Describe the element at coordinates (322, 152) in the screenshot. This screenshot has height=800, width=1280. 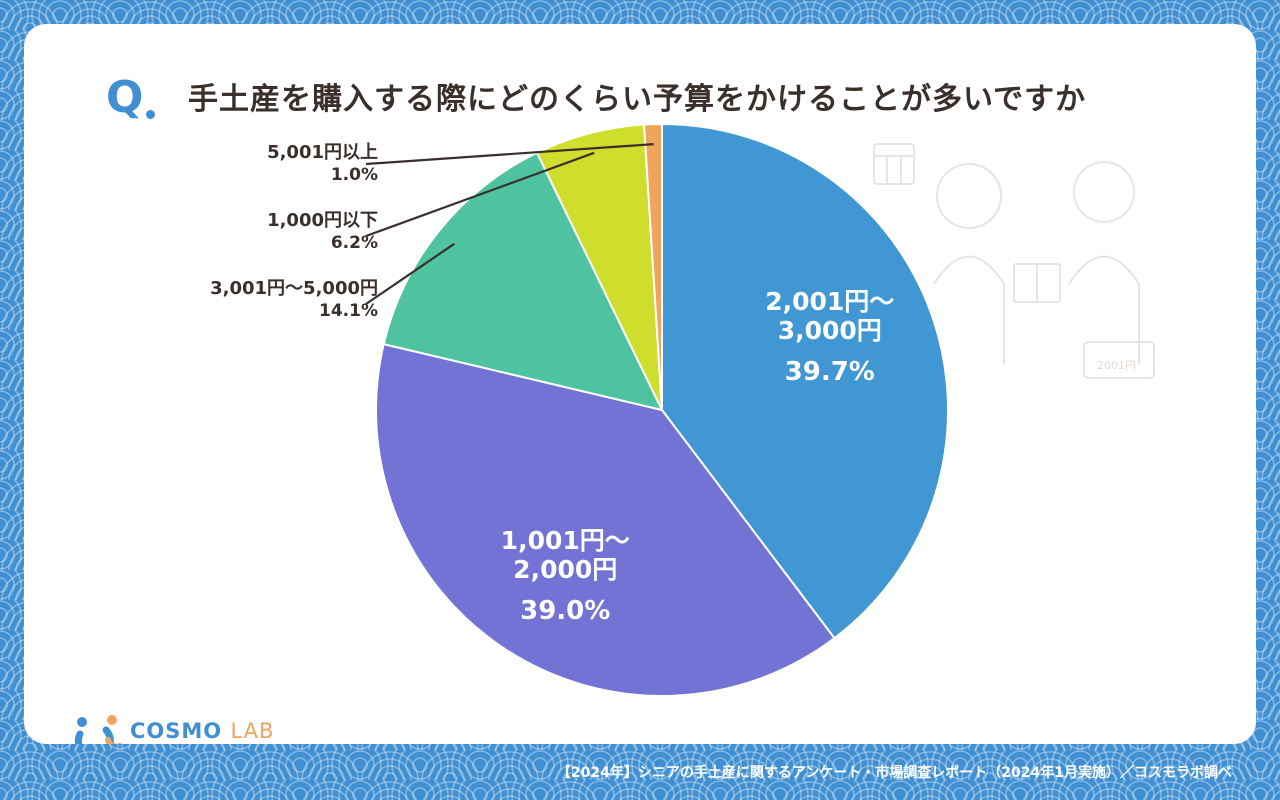
I see `slice-label-text: 5,001円以上` at that location.